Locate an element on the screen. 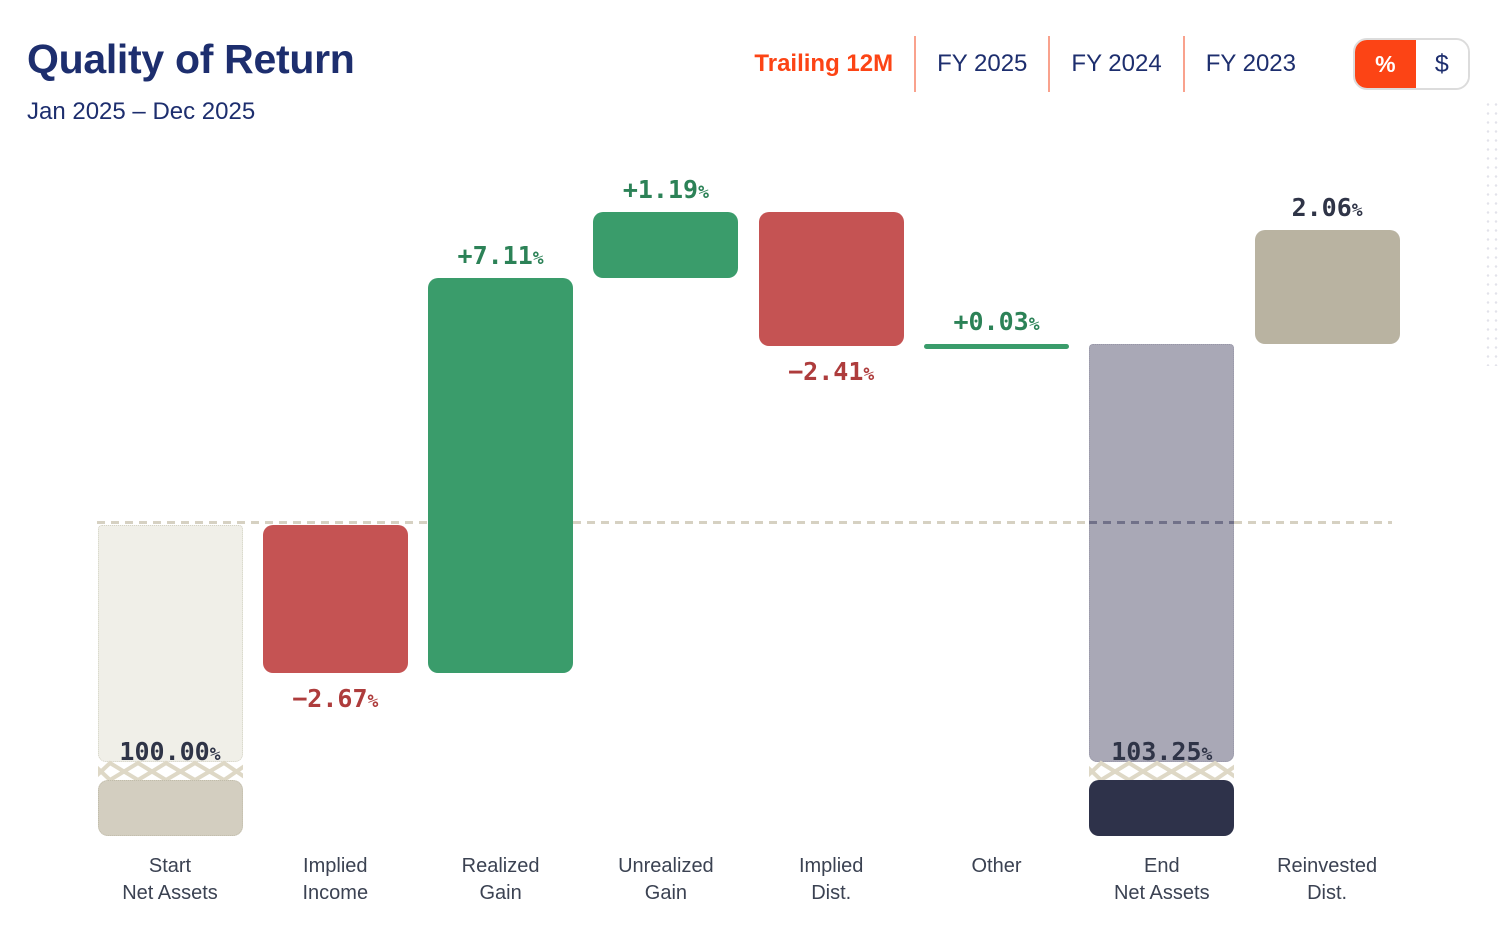  dotted-texture is located at coordinates (1492, 233).